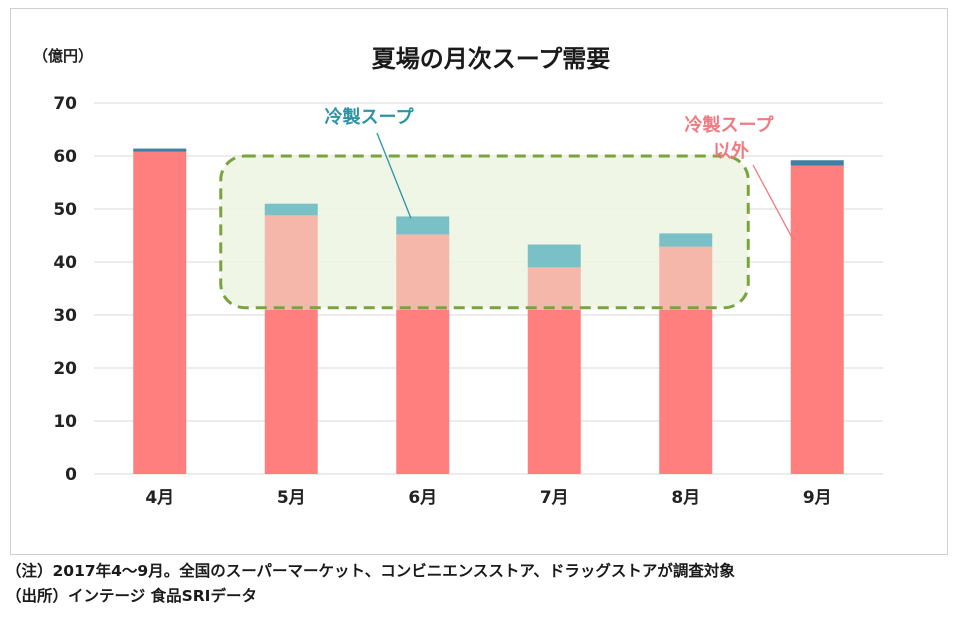 The width and height of the screenshot is (960, 618). What do you see at coordinates (554, 498) in the screenshot?
I see `x-tick-label: 7月` at bounding box center [554, 498].